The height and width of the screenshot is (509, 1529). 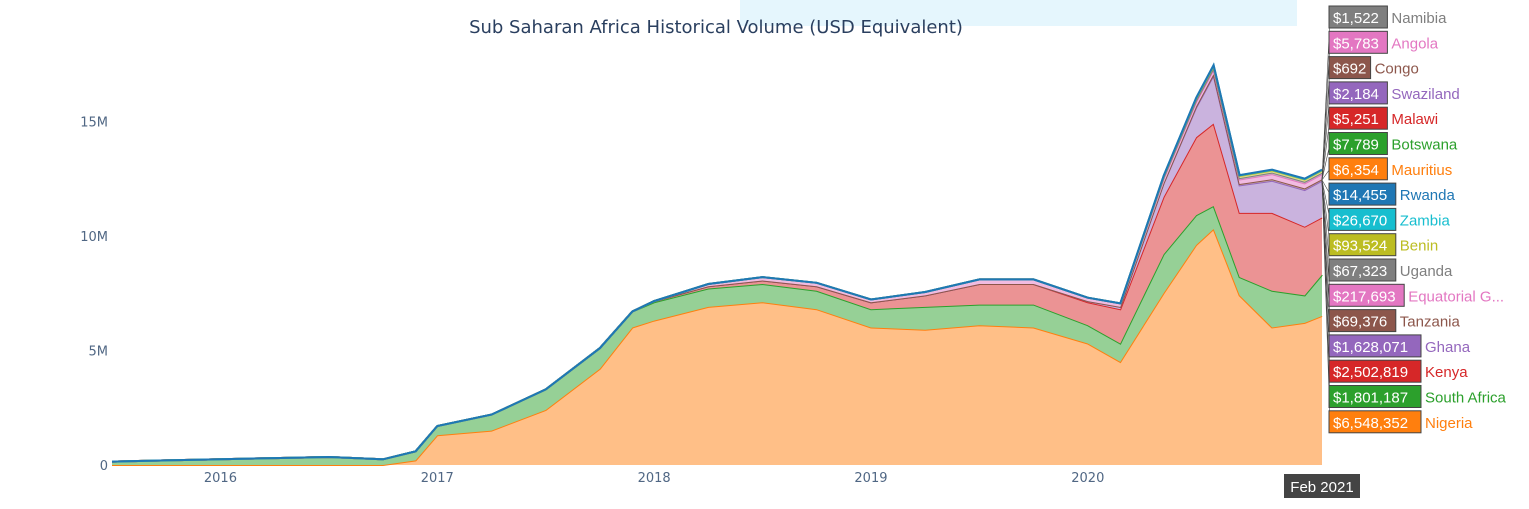 I want to click on hover-label-name: Botswana, so click(x=1424, y=145).